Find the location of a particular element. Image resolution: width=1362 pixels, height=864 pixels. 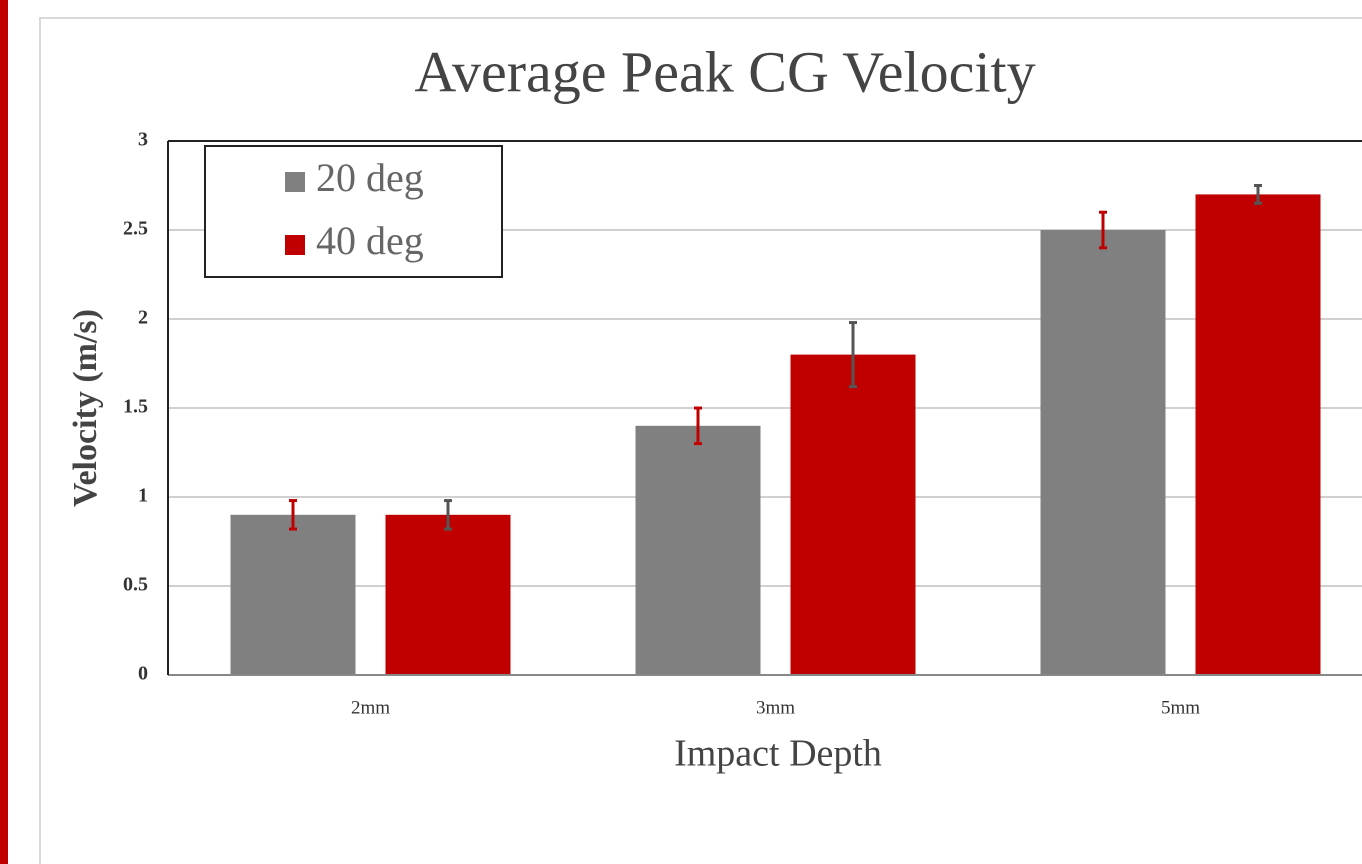

x-axis-label: Impact Depth is located at coordinates (778, 754).